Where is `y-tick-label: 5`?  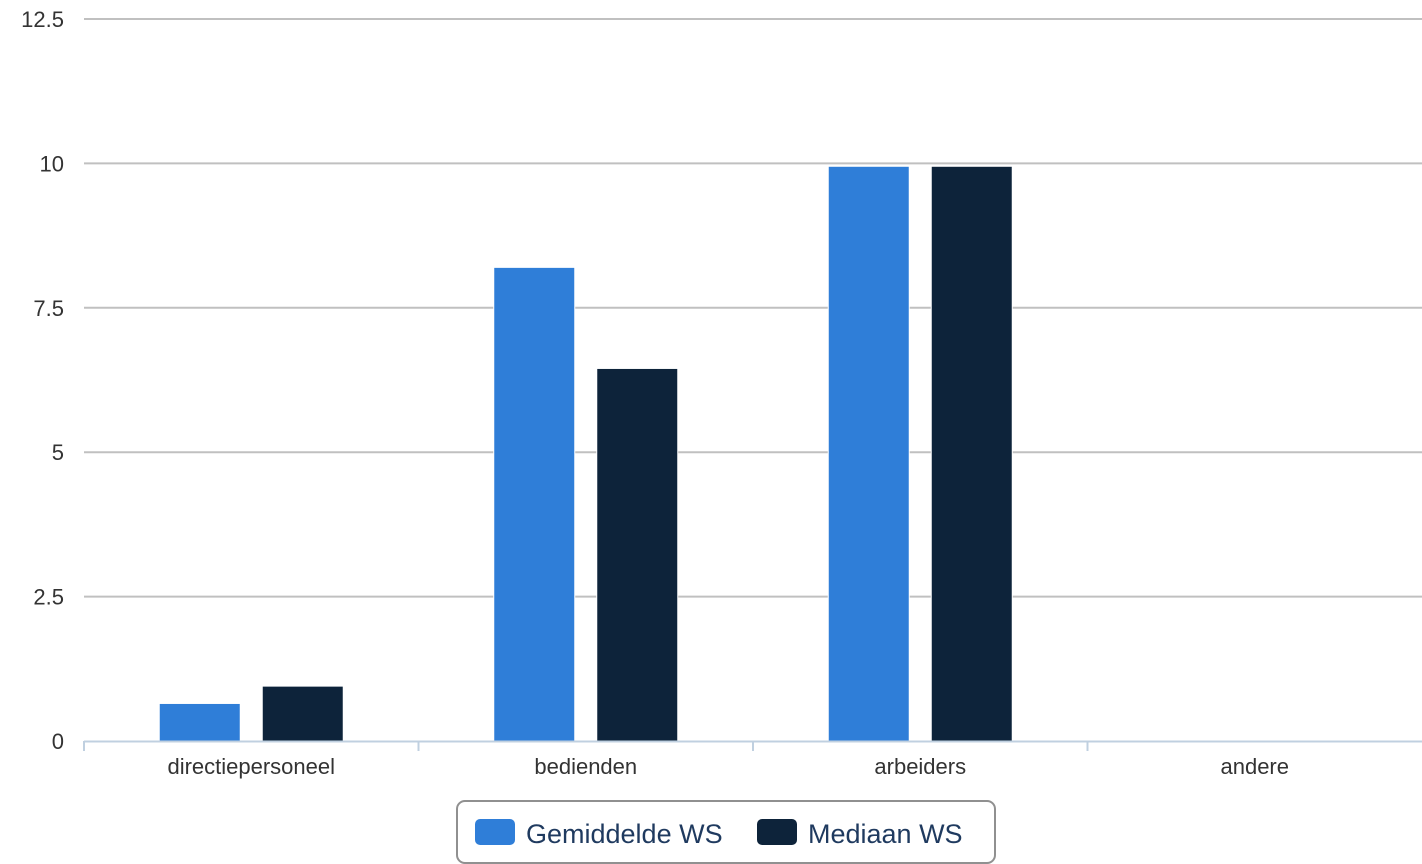
y-tick-label: 5 is located at coordinates (58, 452).